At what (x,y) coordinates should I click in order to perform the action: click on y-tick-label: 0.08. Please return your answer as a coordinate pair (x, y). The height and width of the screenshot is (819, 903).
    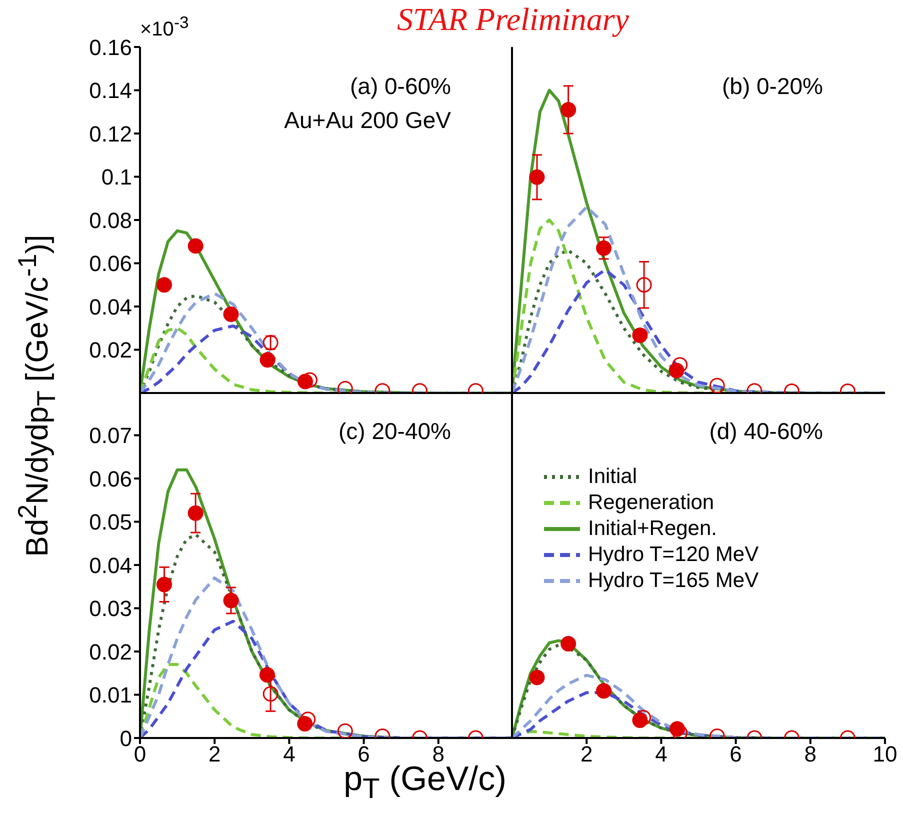
    Looking at the image, I should click on (110, 220).